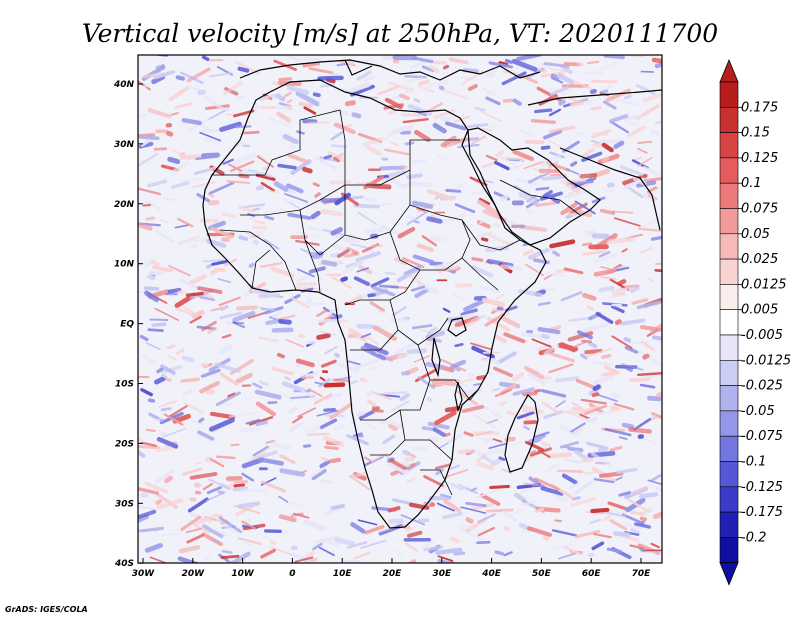  What do you see at coordinates (521, 433) in the screenshot?
I see `madagascar-coastline` at bounding box center [521, 433].